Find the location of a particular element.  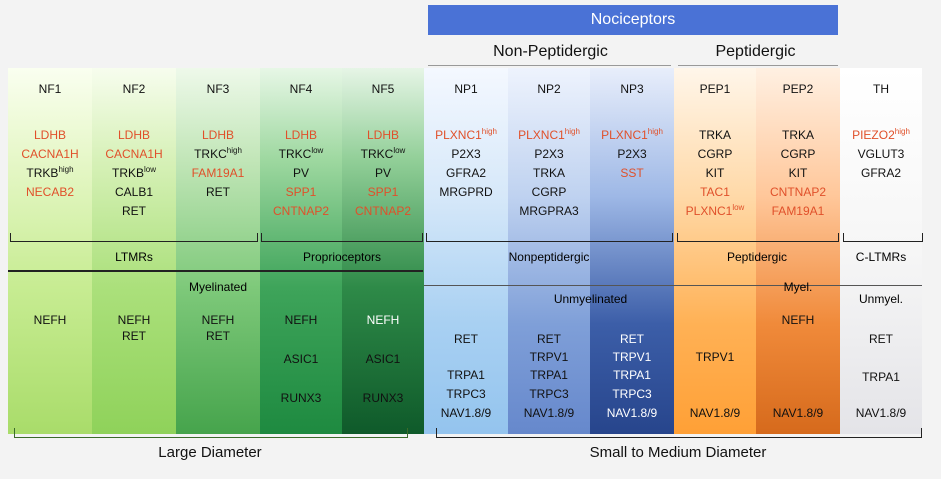

markers-nf4: LDHB TRKClow PV SPP1 CNTNAP2 is located at coordinates (301, 173).